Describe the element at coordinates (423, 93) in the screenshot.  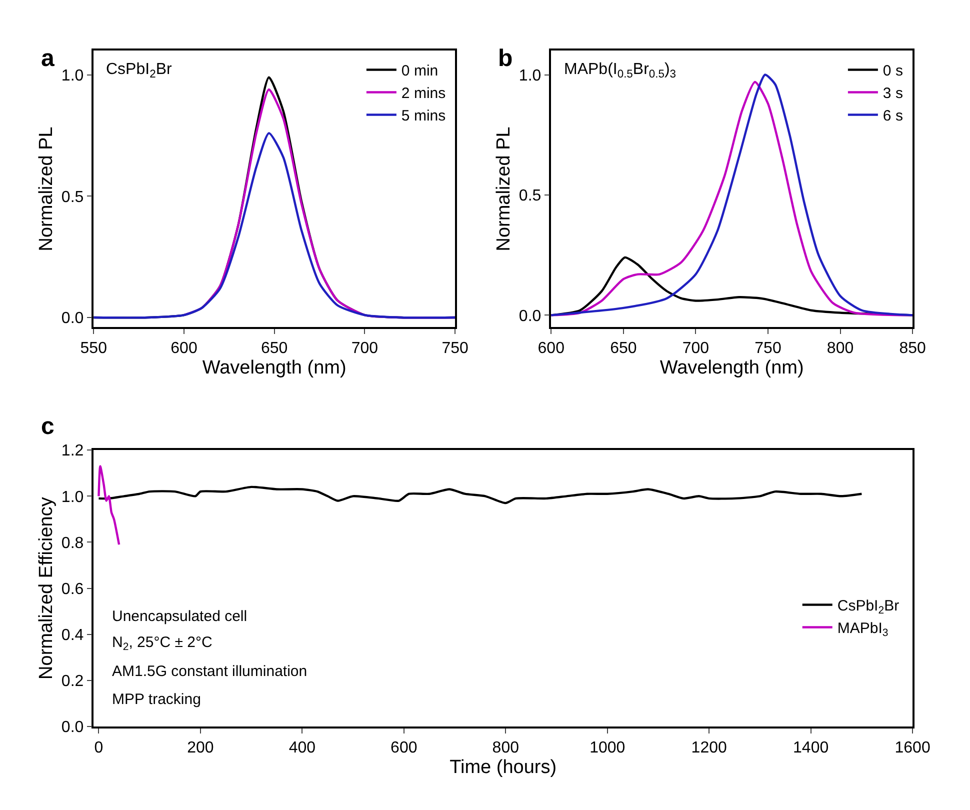
I see `legend-label: 2 mins` at that location.